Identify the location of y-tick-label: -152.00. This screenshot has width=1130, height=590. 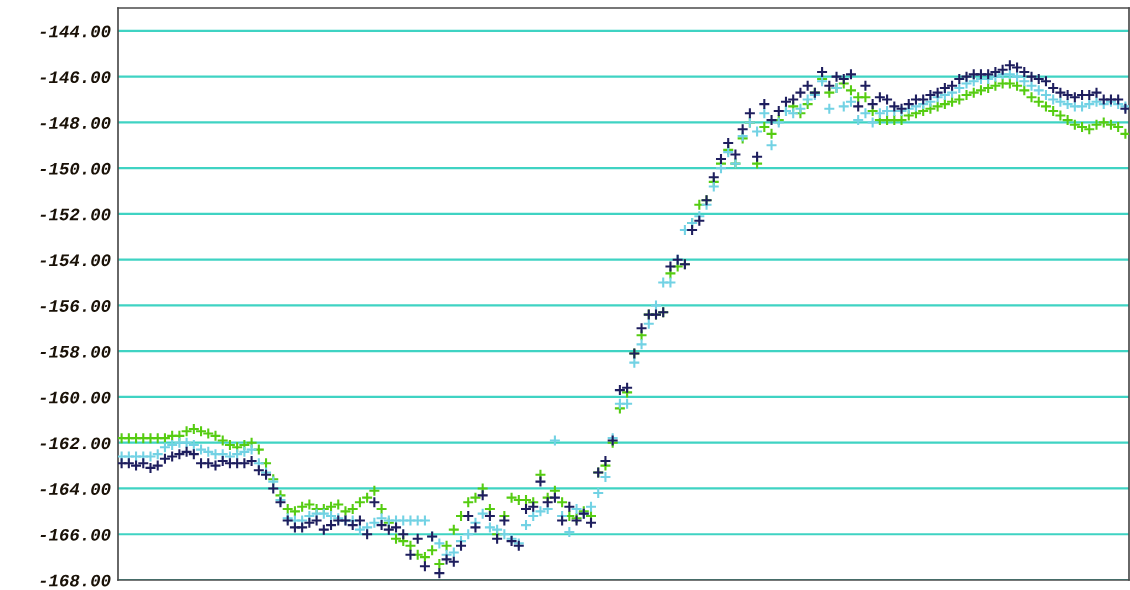
(75, 214).